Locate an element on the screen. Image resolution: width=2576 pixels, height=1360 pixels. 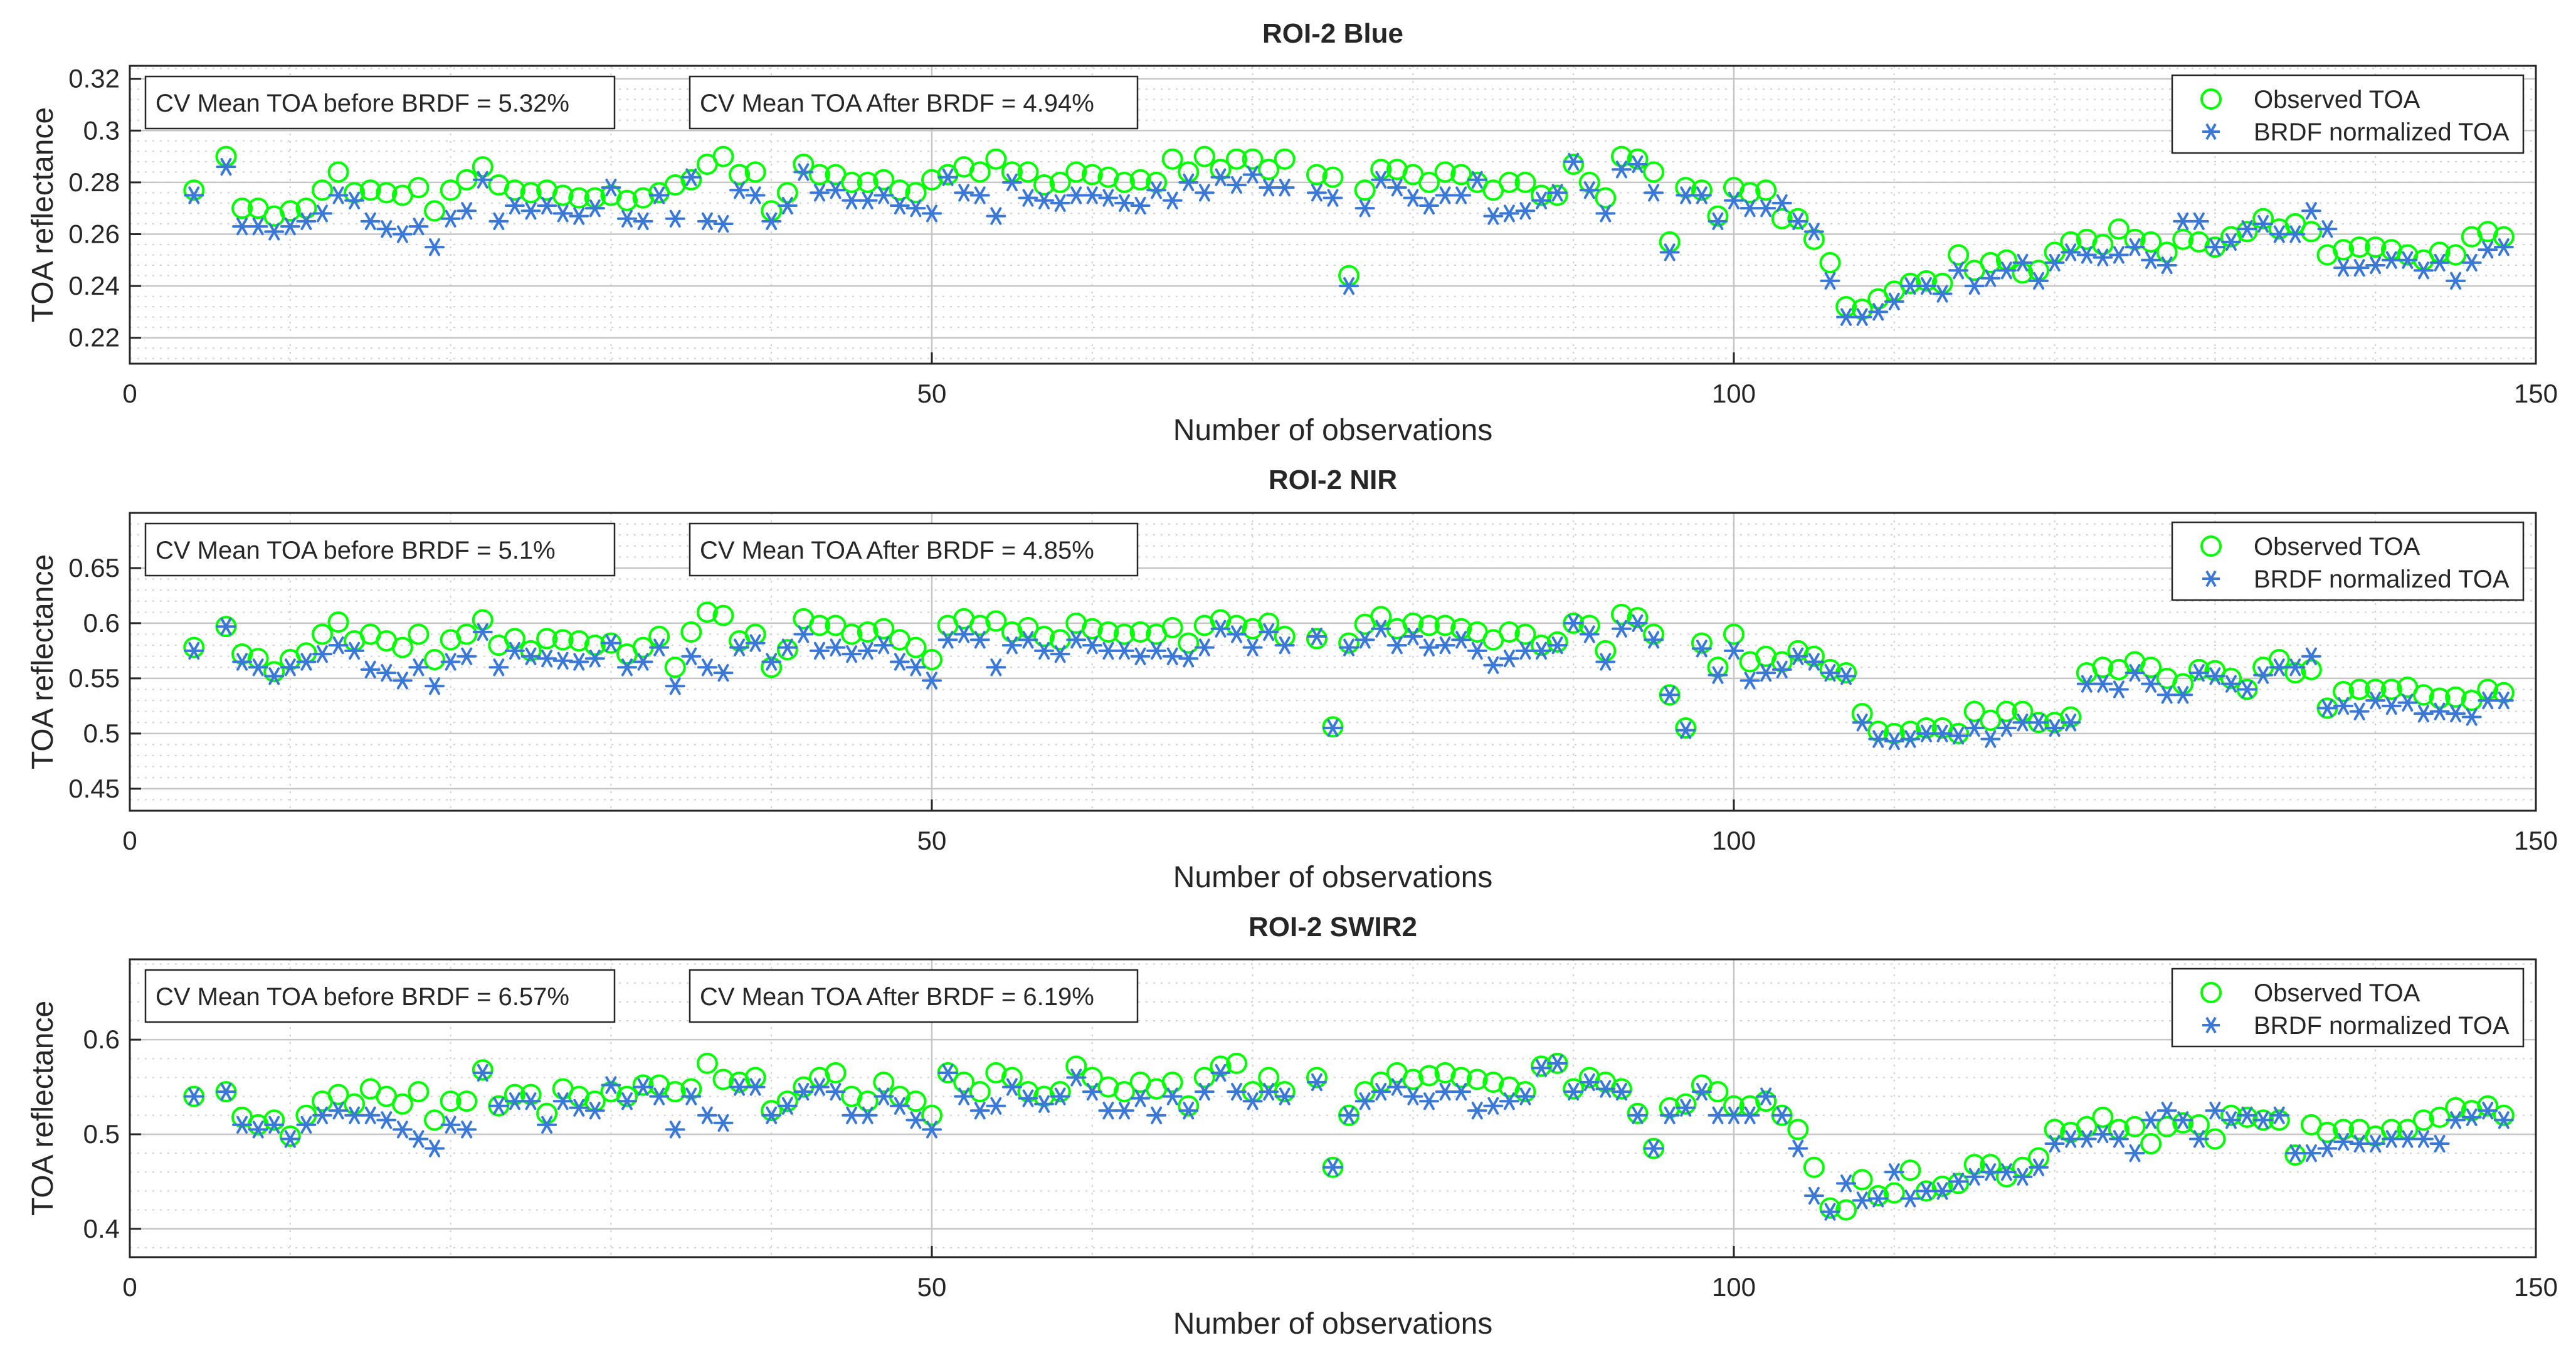
x-tick-label: 0 is located at coordinates (129, 1287).